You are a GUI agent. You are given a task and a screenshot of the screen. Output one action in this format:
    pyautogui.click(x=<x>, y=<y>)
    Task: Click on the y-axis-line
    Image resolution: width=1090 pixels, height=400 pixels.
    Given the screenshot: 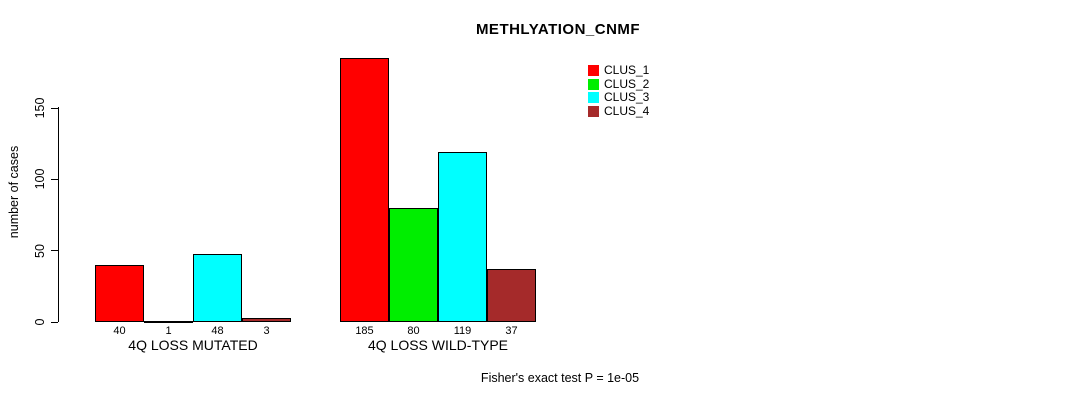 What is the action you would take?
    pyautogui.click(x=58, y=214)
    